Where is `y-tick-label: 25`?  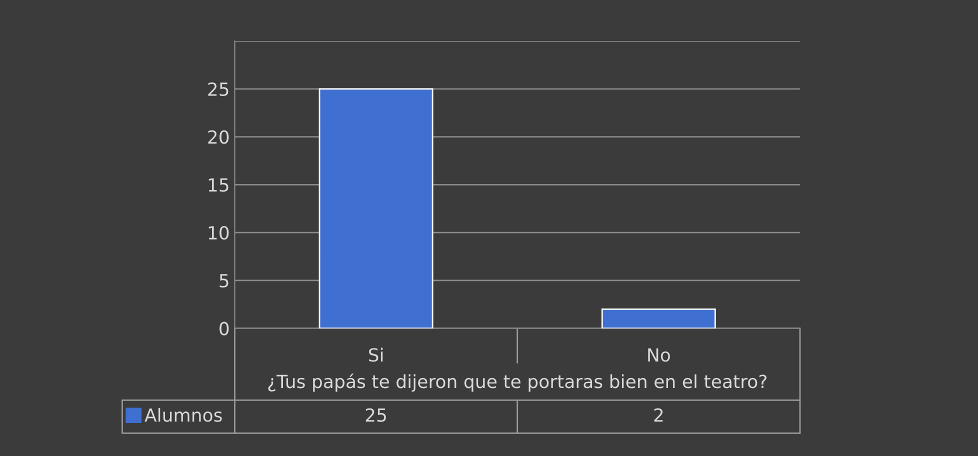
y-tick-label: 25 is located at coordinates (218, 89).